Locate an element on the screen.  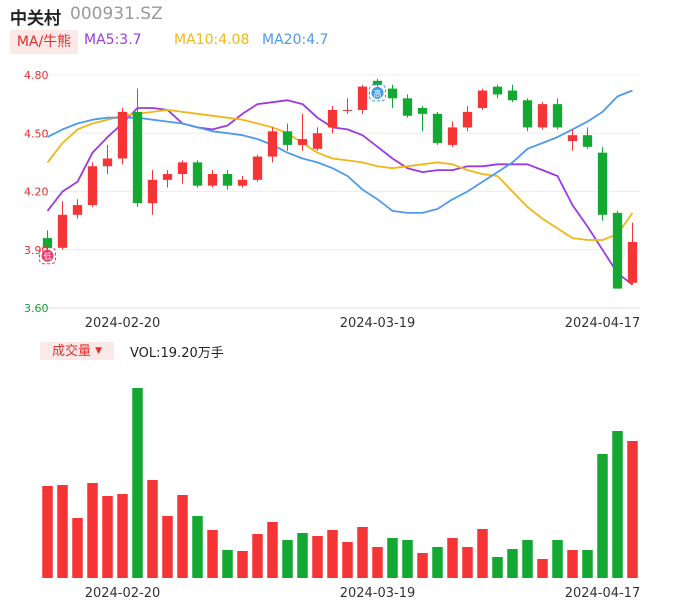
marker-badge is located at coordinates (377, 92).